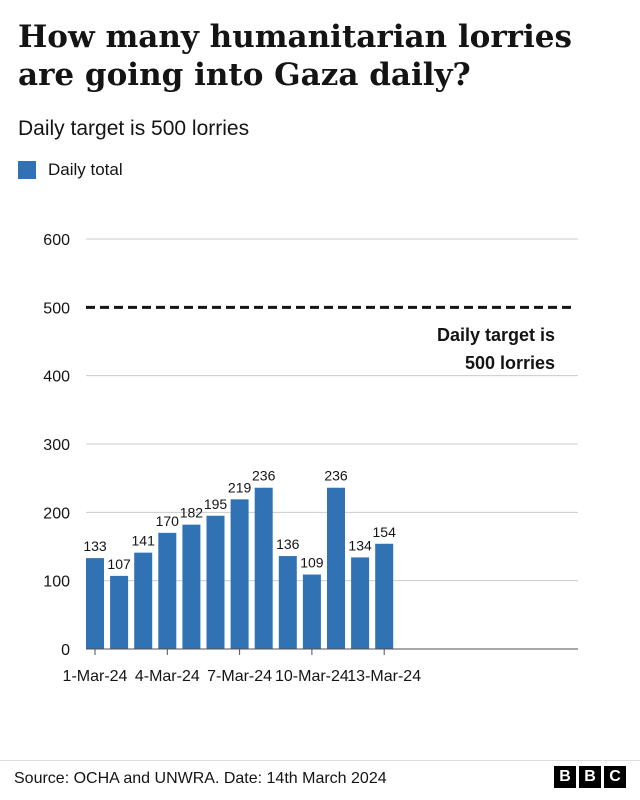 This screenshot has width=640, height=800. I want to click on target-annotation: 500 lorries, so click(510, 363).